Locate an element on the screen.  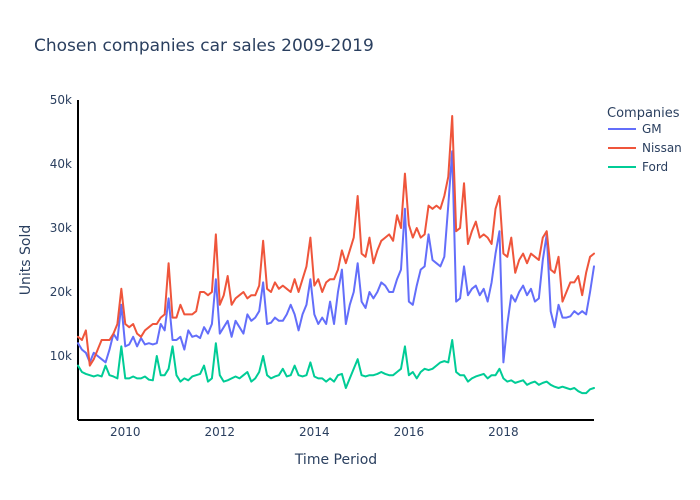
y-ticks: 10k 20k 30k 40k 50k is located at coordinates (61, 228).